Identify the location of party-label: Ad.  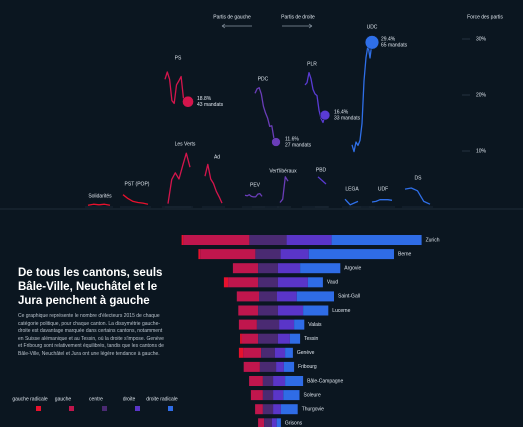
(217, 157).